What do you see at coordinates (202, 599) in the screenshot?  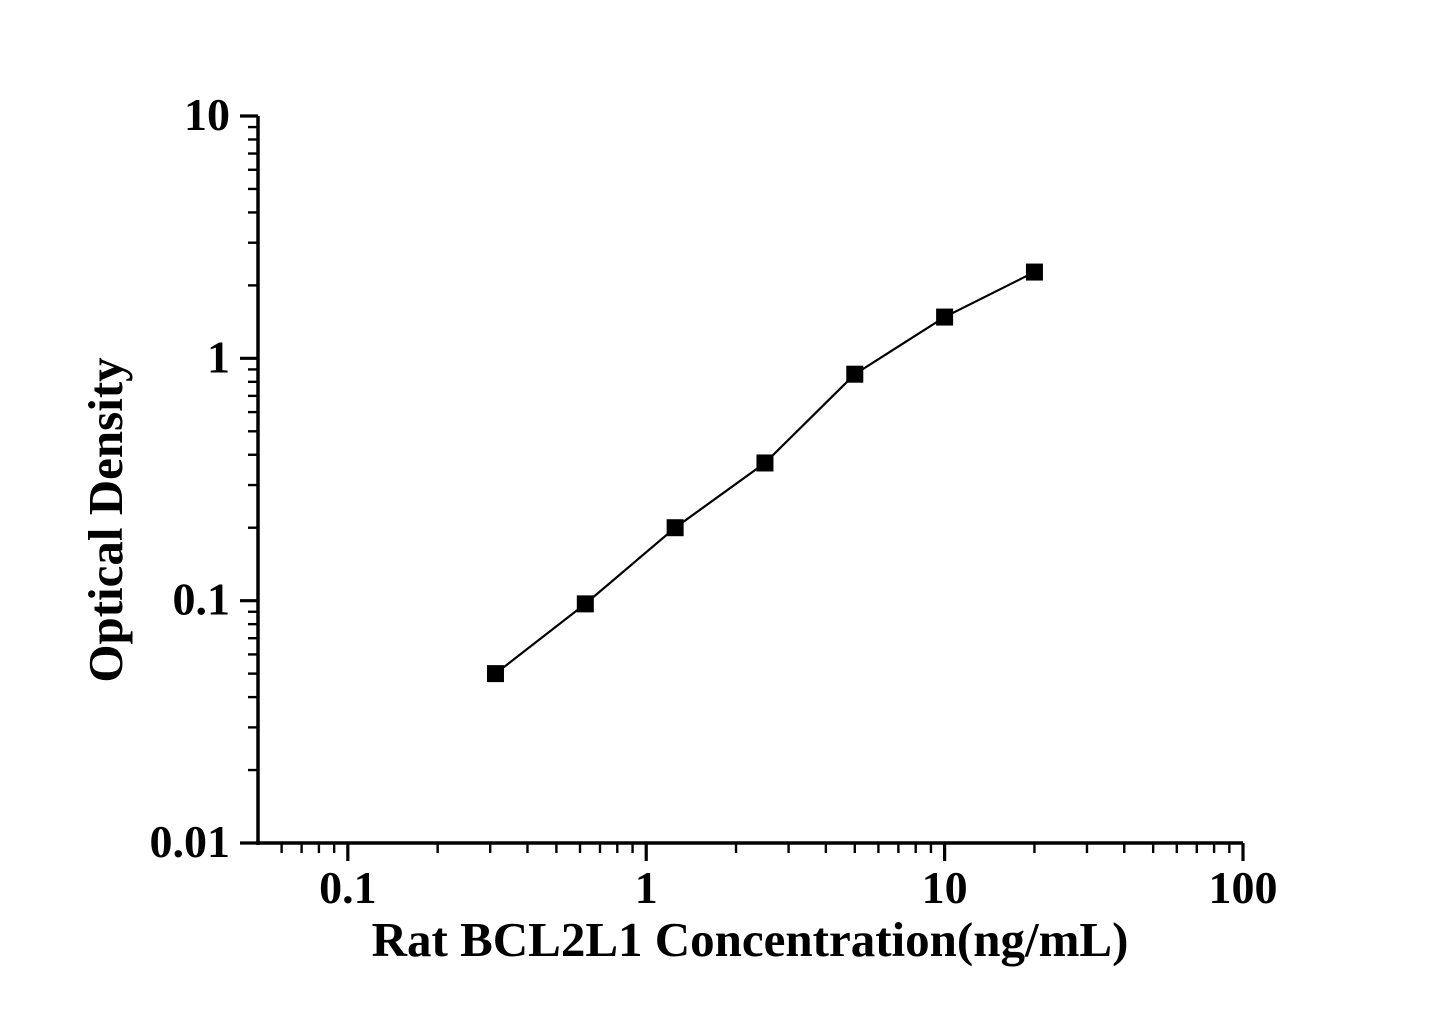 I see `y-tick-label: 0.1` at bounding box center [202, 599].